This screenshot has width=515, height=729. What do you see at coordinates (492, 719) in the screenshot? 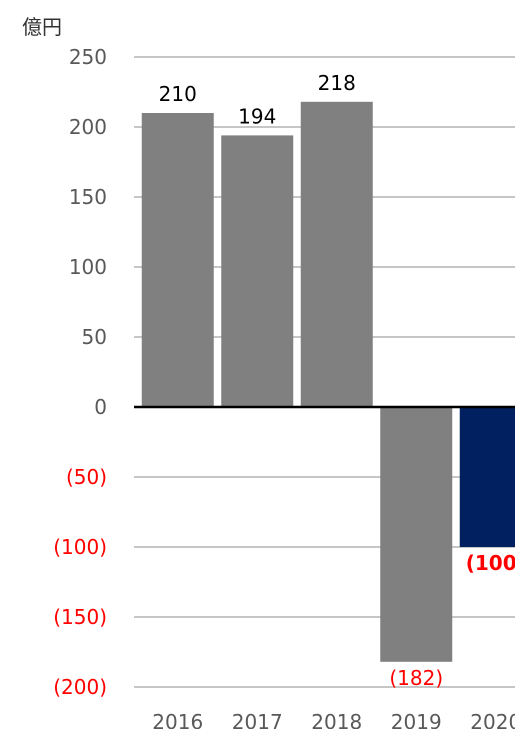
I see `x-tick-label: 2020` at bounding box center [492, 719].